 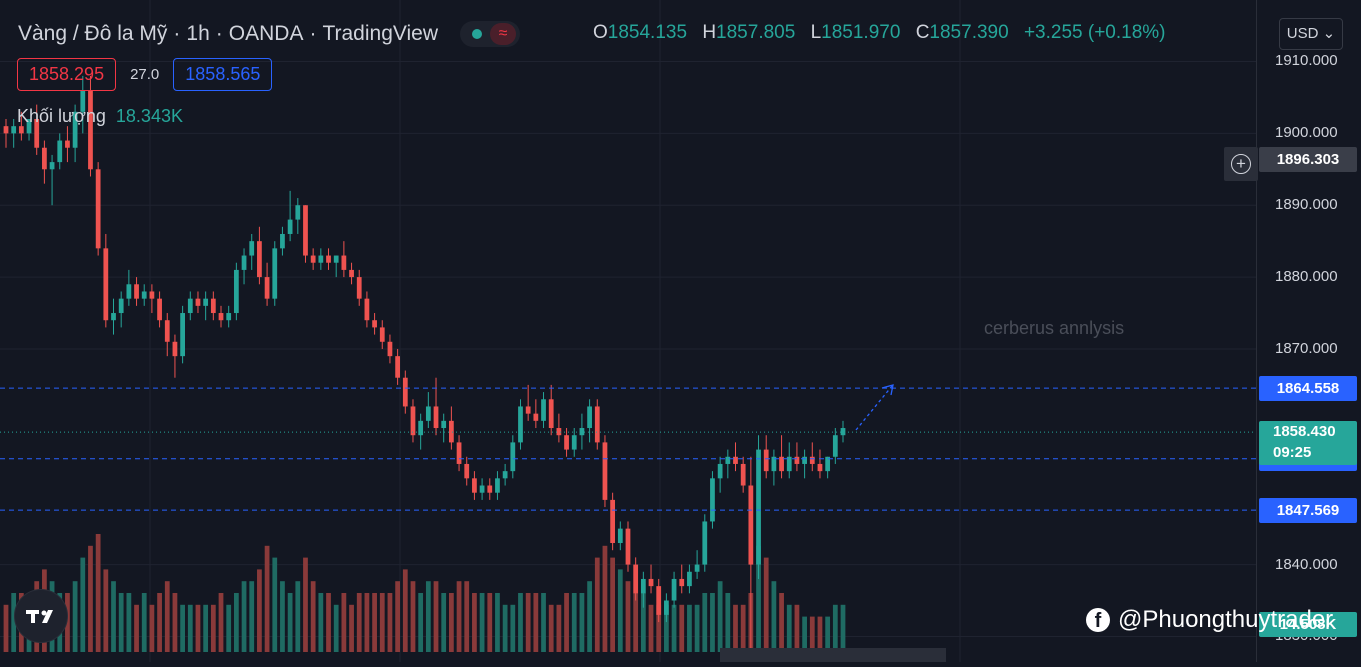 I want to click on price-tick-label: 1840.000, so click(x=1306, y=564).